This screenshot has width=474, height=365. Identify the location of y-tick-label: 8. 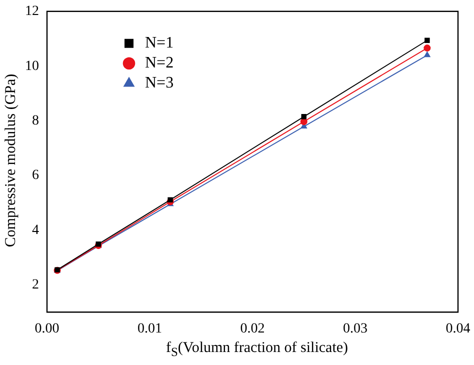
(35, 120).